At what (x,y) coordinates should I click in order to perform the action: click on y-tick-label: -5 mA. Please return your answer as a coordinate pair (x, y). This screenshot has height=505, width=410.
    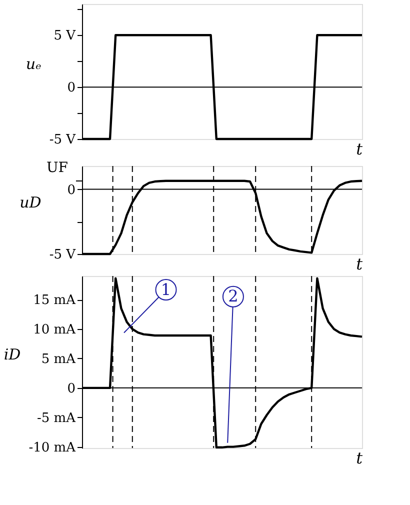
    Looking at the image, I should click on (56, 418).